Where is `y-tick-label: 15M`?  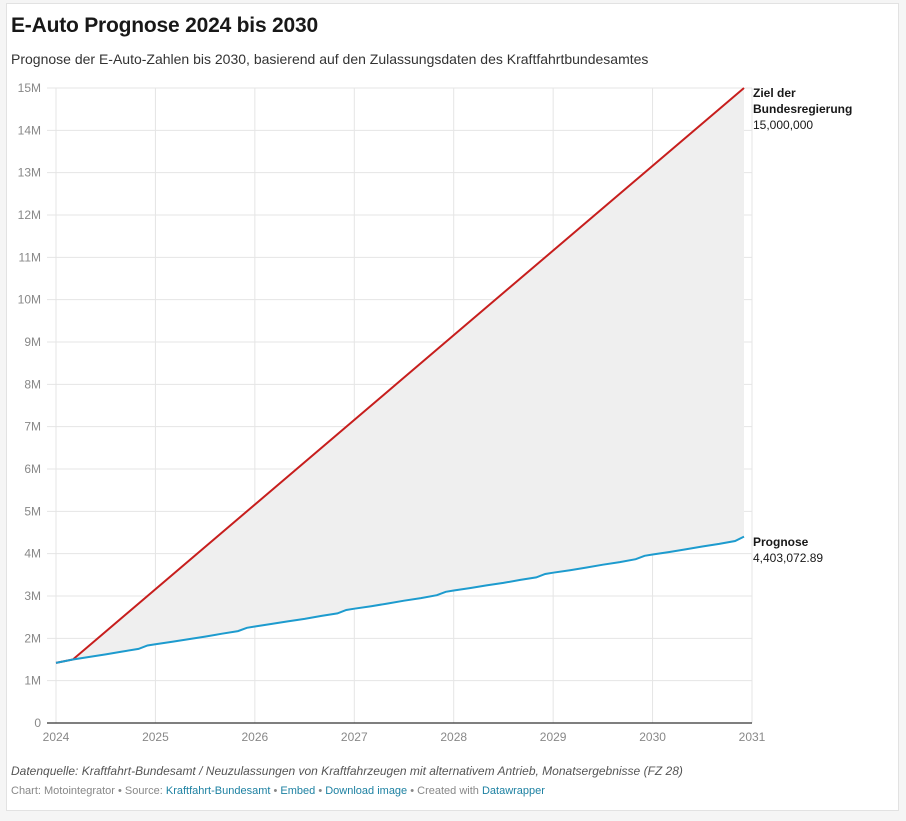 y-tick-label: 15M is located at coordinates (29, 88).